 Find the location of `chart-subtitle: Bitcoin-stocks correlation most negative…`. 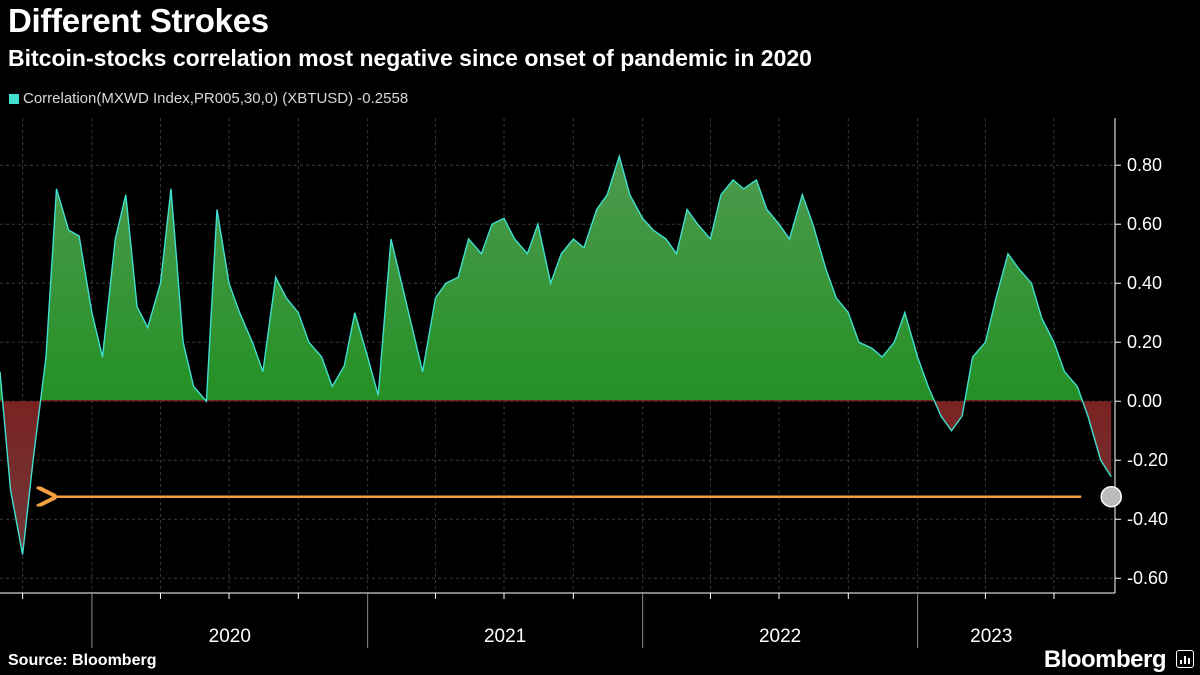

chart-subtitle: Bitcoin-stocks correlation most negative… is located at coordinates (410, 58).